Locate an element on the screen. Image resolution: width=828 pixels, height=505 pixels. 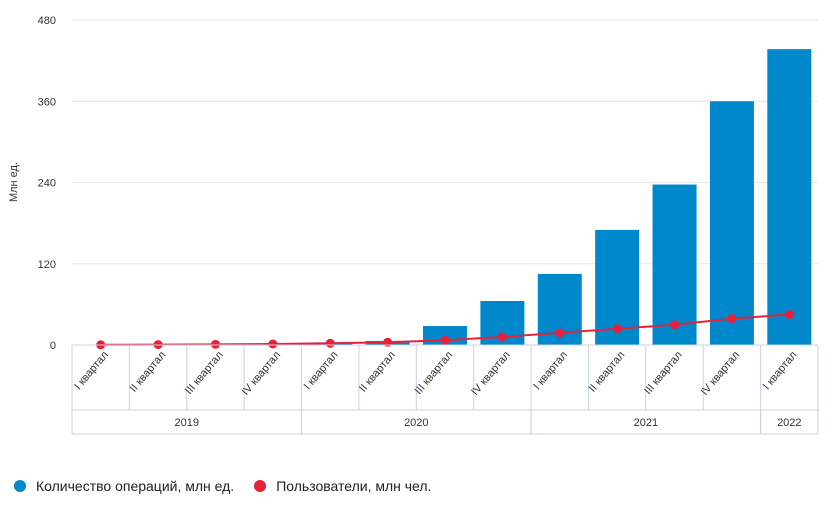
legend-item-operations: Количество операций, млн ед. is located at coordinates (124, 486).